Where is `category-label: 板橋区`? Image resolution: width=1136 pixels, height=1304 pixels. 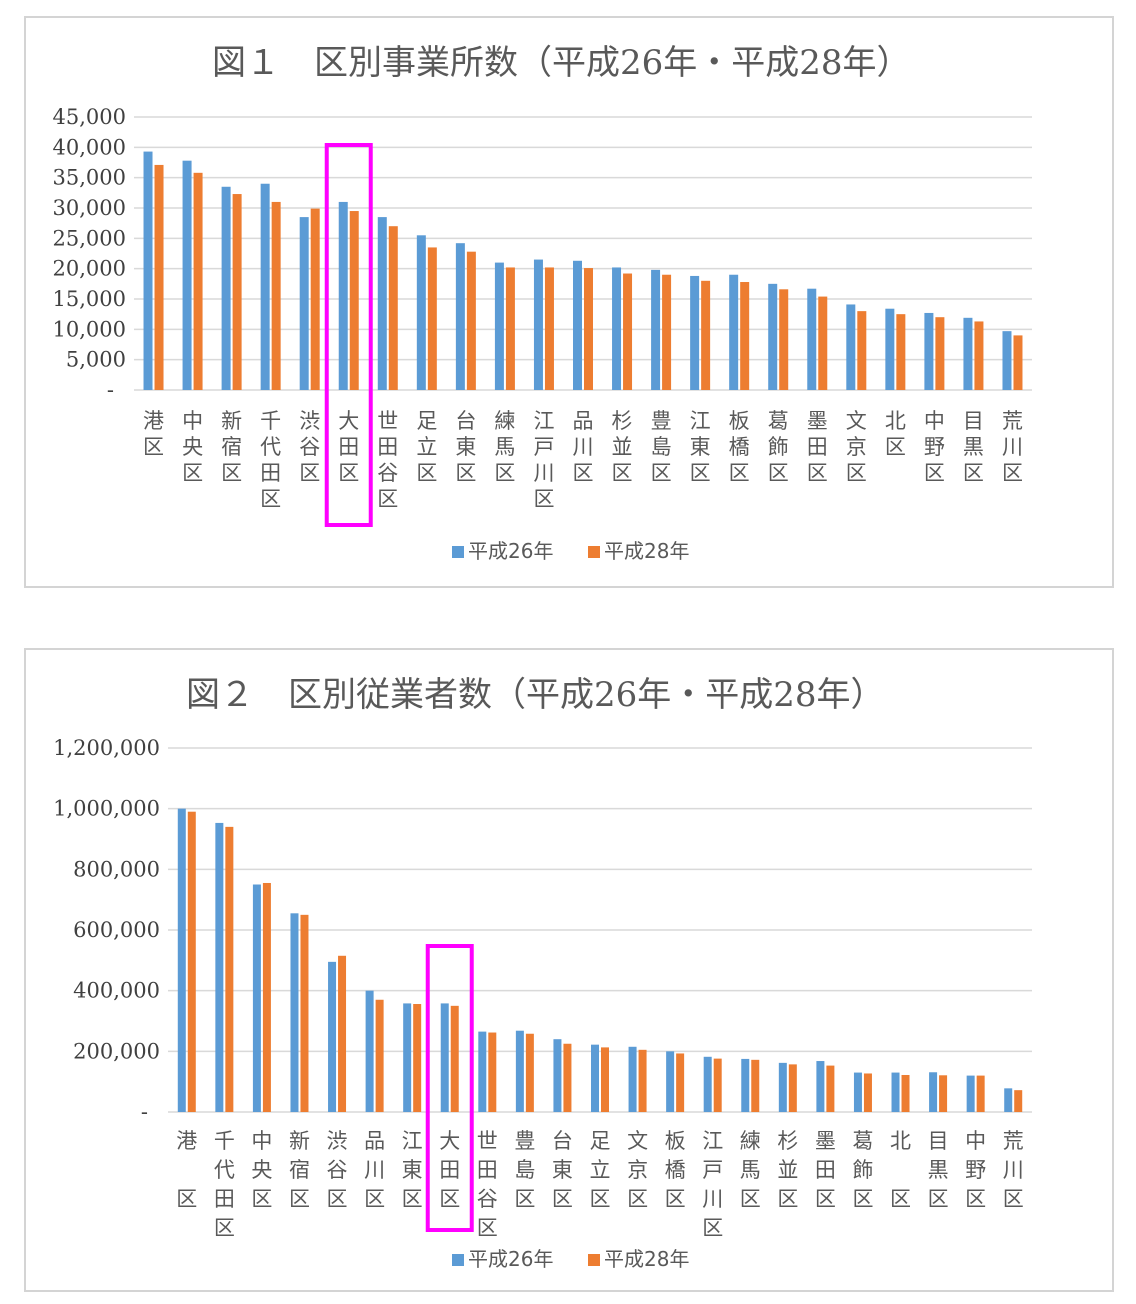 category-label: 板橋区 is located at coordinates (739, 447).